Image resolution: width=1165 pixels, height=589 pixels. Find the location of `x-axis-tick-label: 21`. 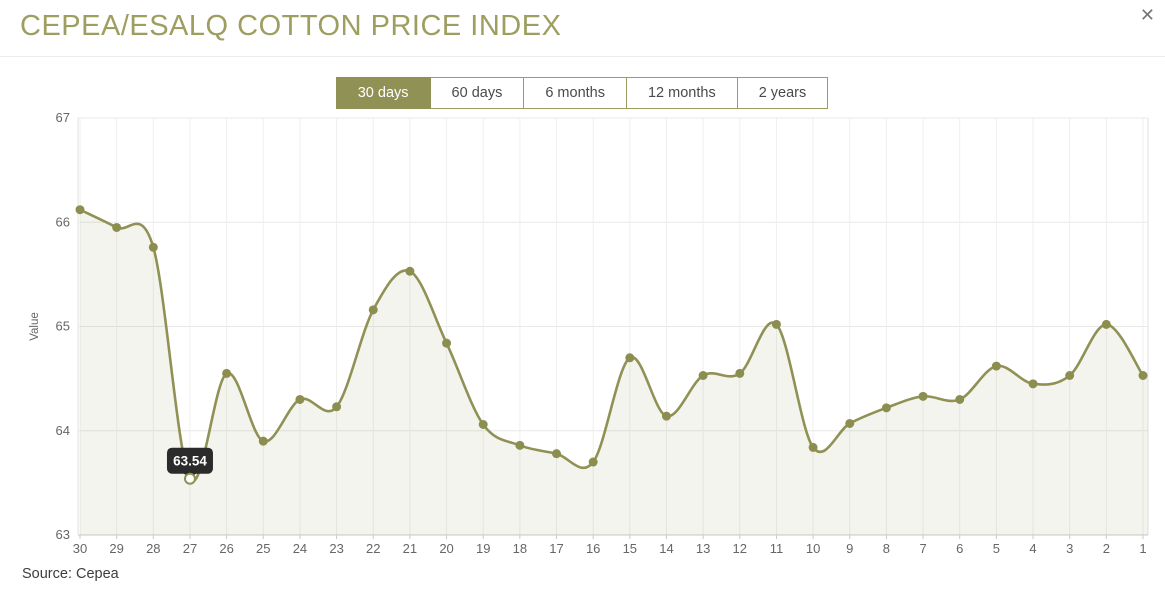

x-axis-tick-label: 21 is located at coordinates (410, 548).